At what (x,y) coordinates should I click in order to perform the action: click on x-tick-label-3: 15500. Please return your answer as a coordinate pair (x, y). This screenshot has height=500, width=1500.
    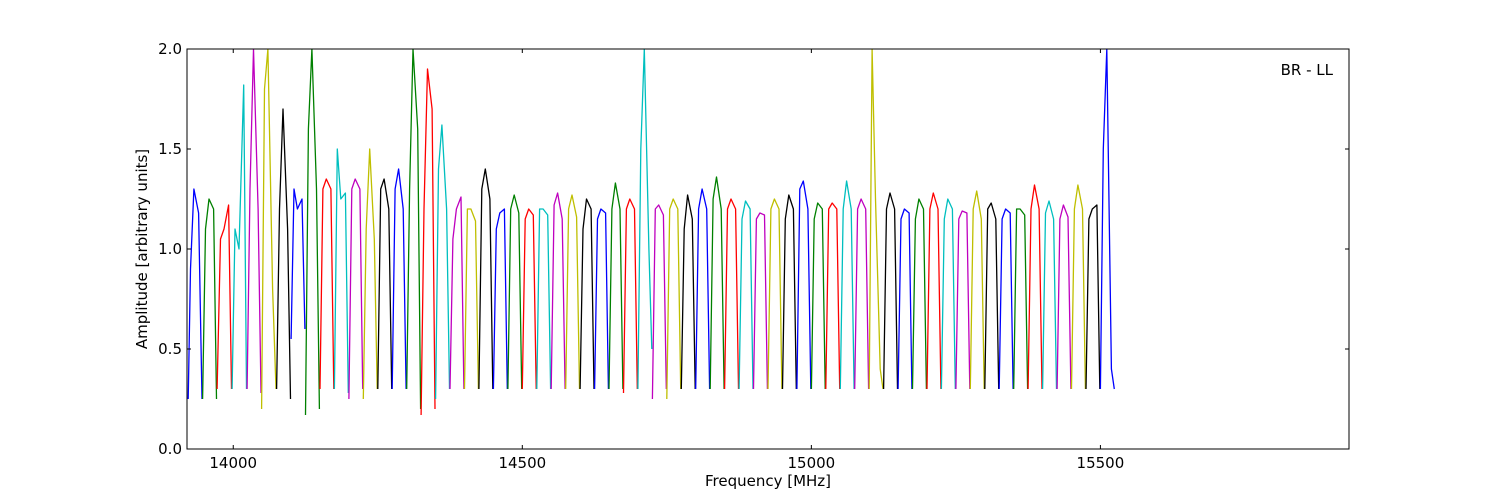
    Looking at the image, I should click on (1101, 463).